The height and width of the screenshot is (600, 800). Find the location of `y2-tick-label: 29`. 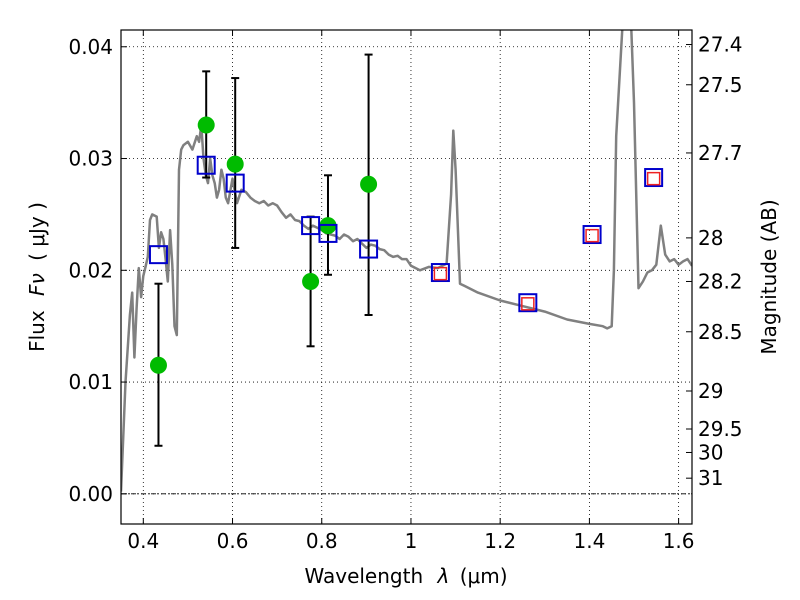

y2-tick-label: 29 is located at coordinates (710, 391).